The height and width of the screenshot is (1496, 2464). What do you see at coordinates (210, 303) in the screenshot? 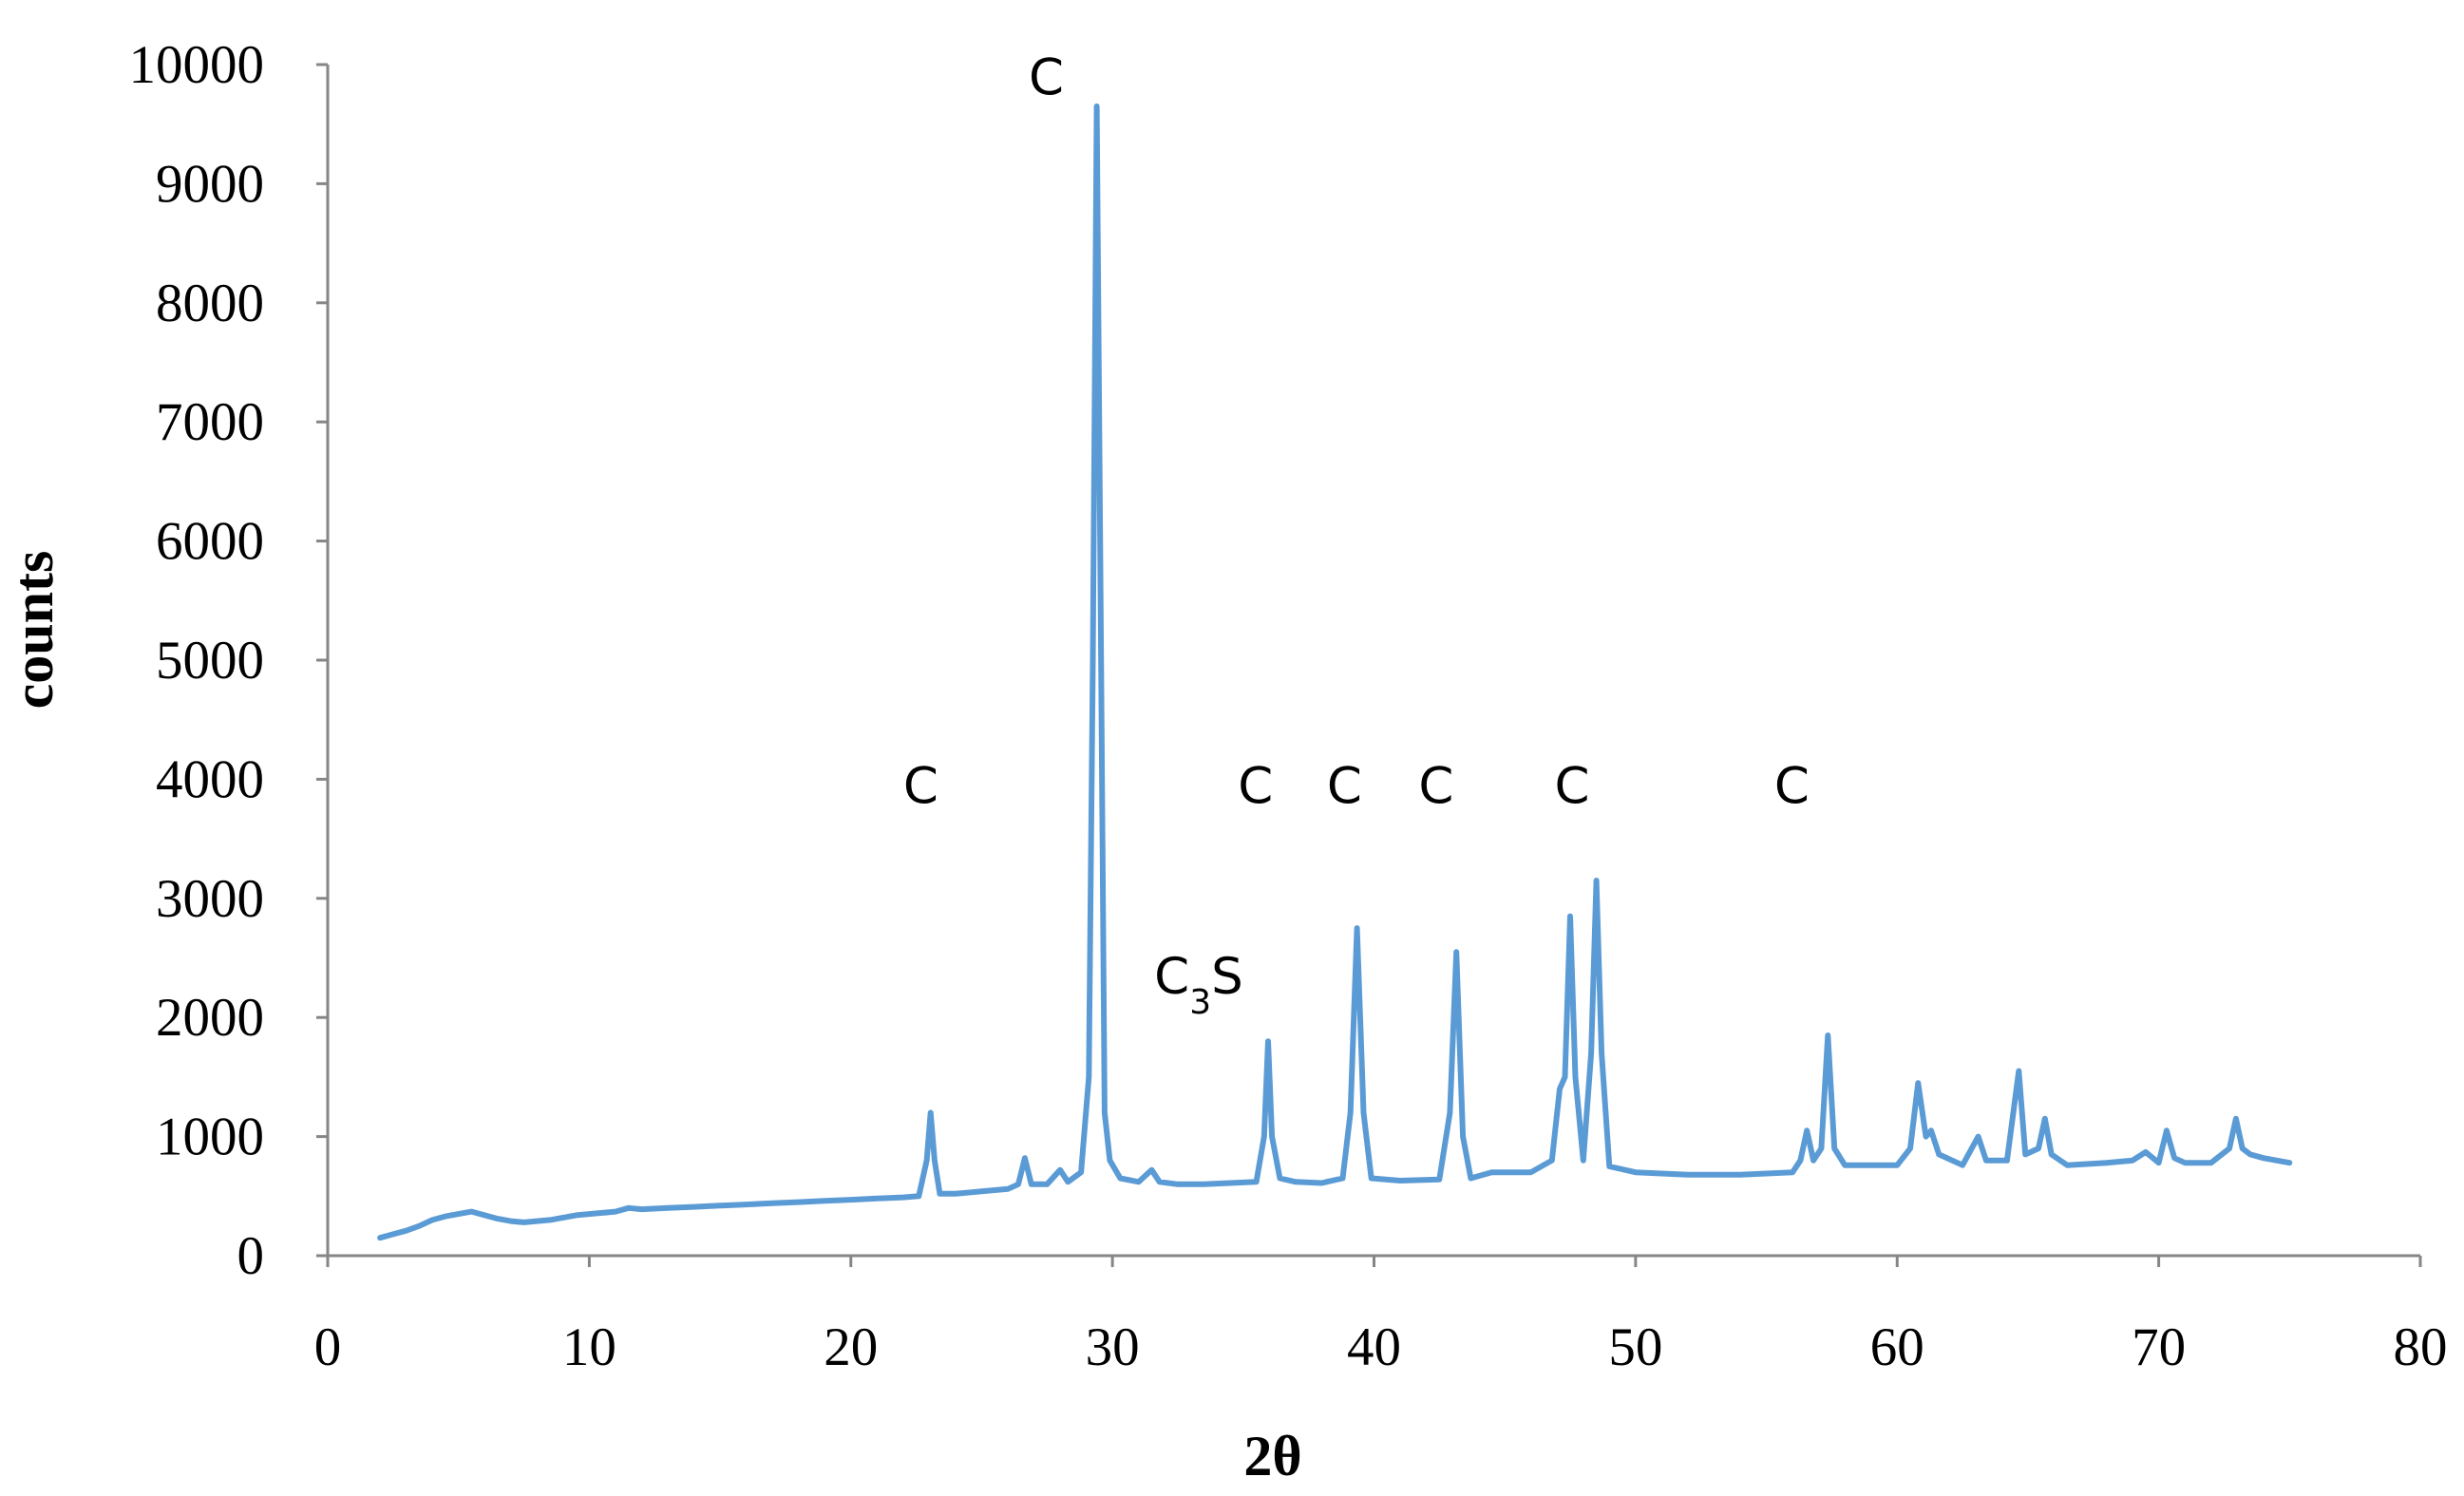
I see `y-tick-label: 8000` at bounding box center [210, 303].